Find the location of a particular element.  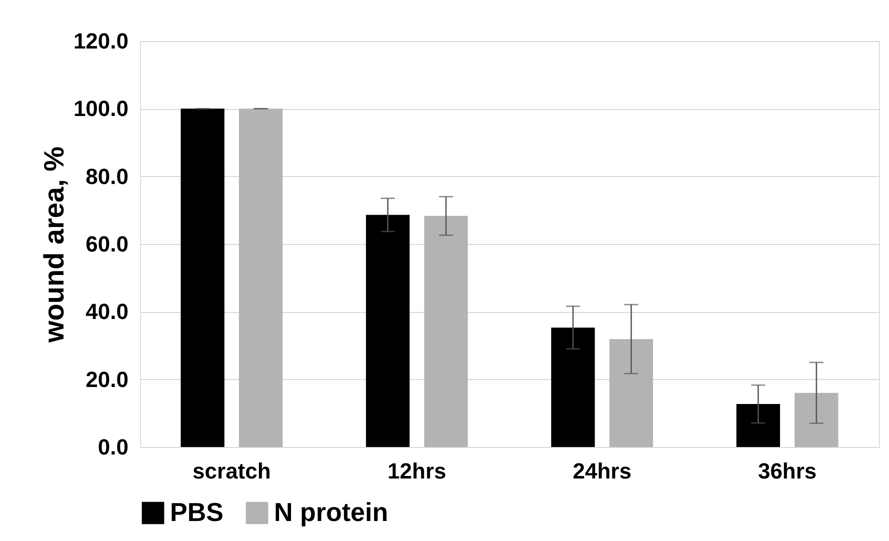

y-tick-label: 80.0 is located at coordinates (107, 176).